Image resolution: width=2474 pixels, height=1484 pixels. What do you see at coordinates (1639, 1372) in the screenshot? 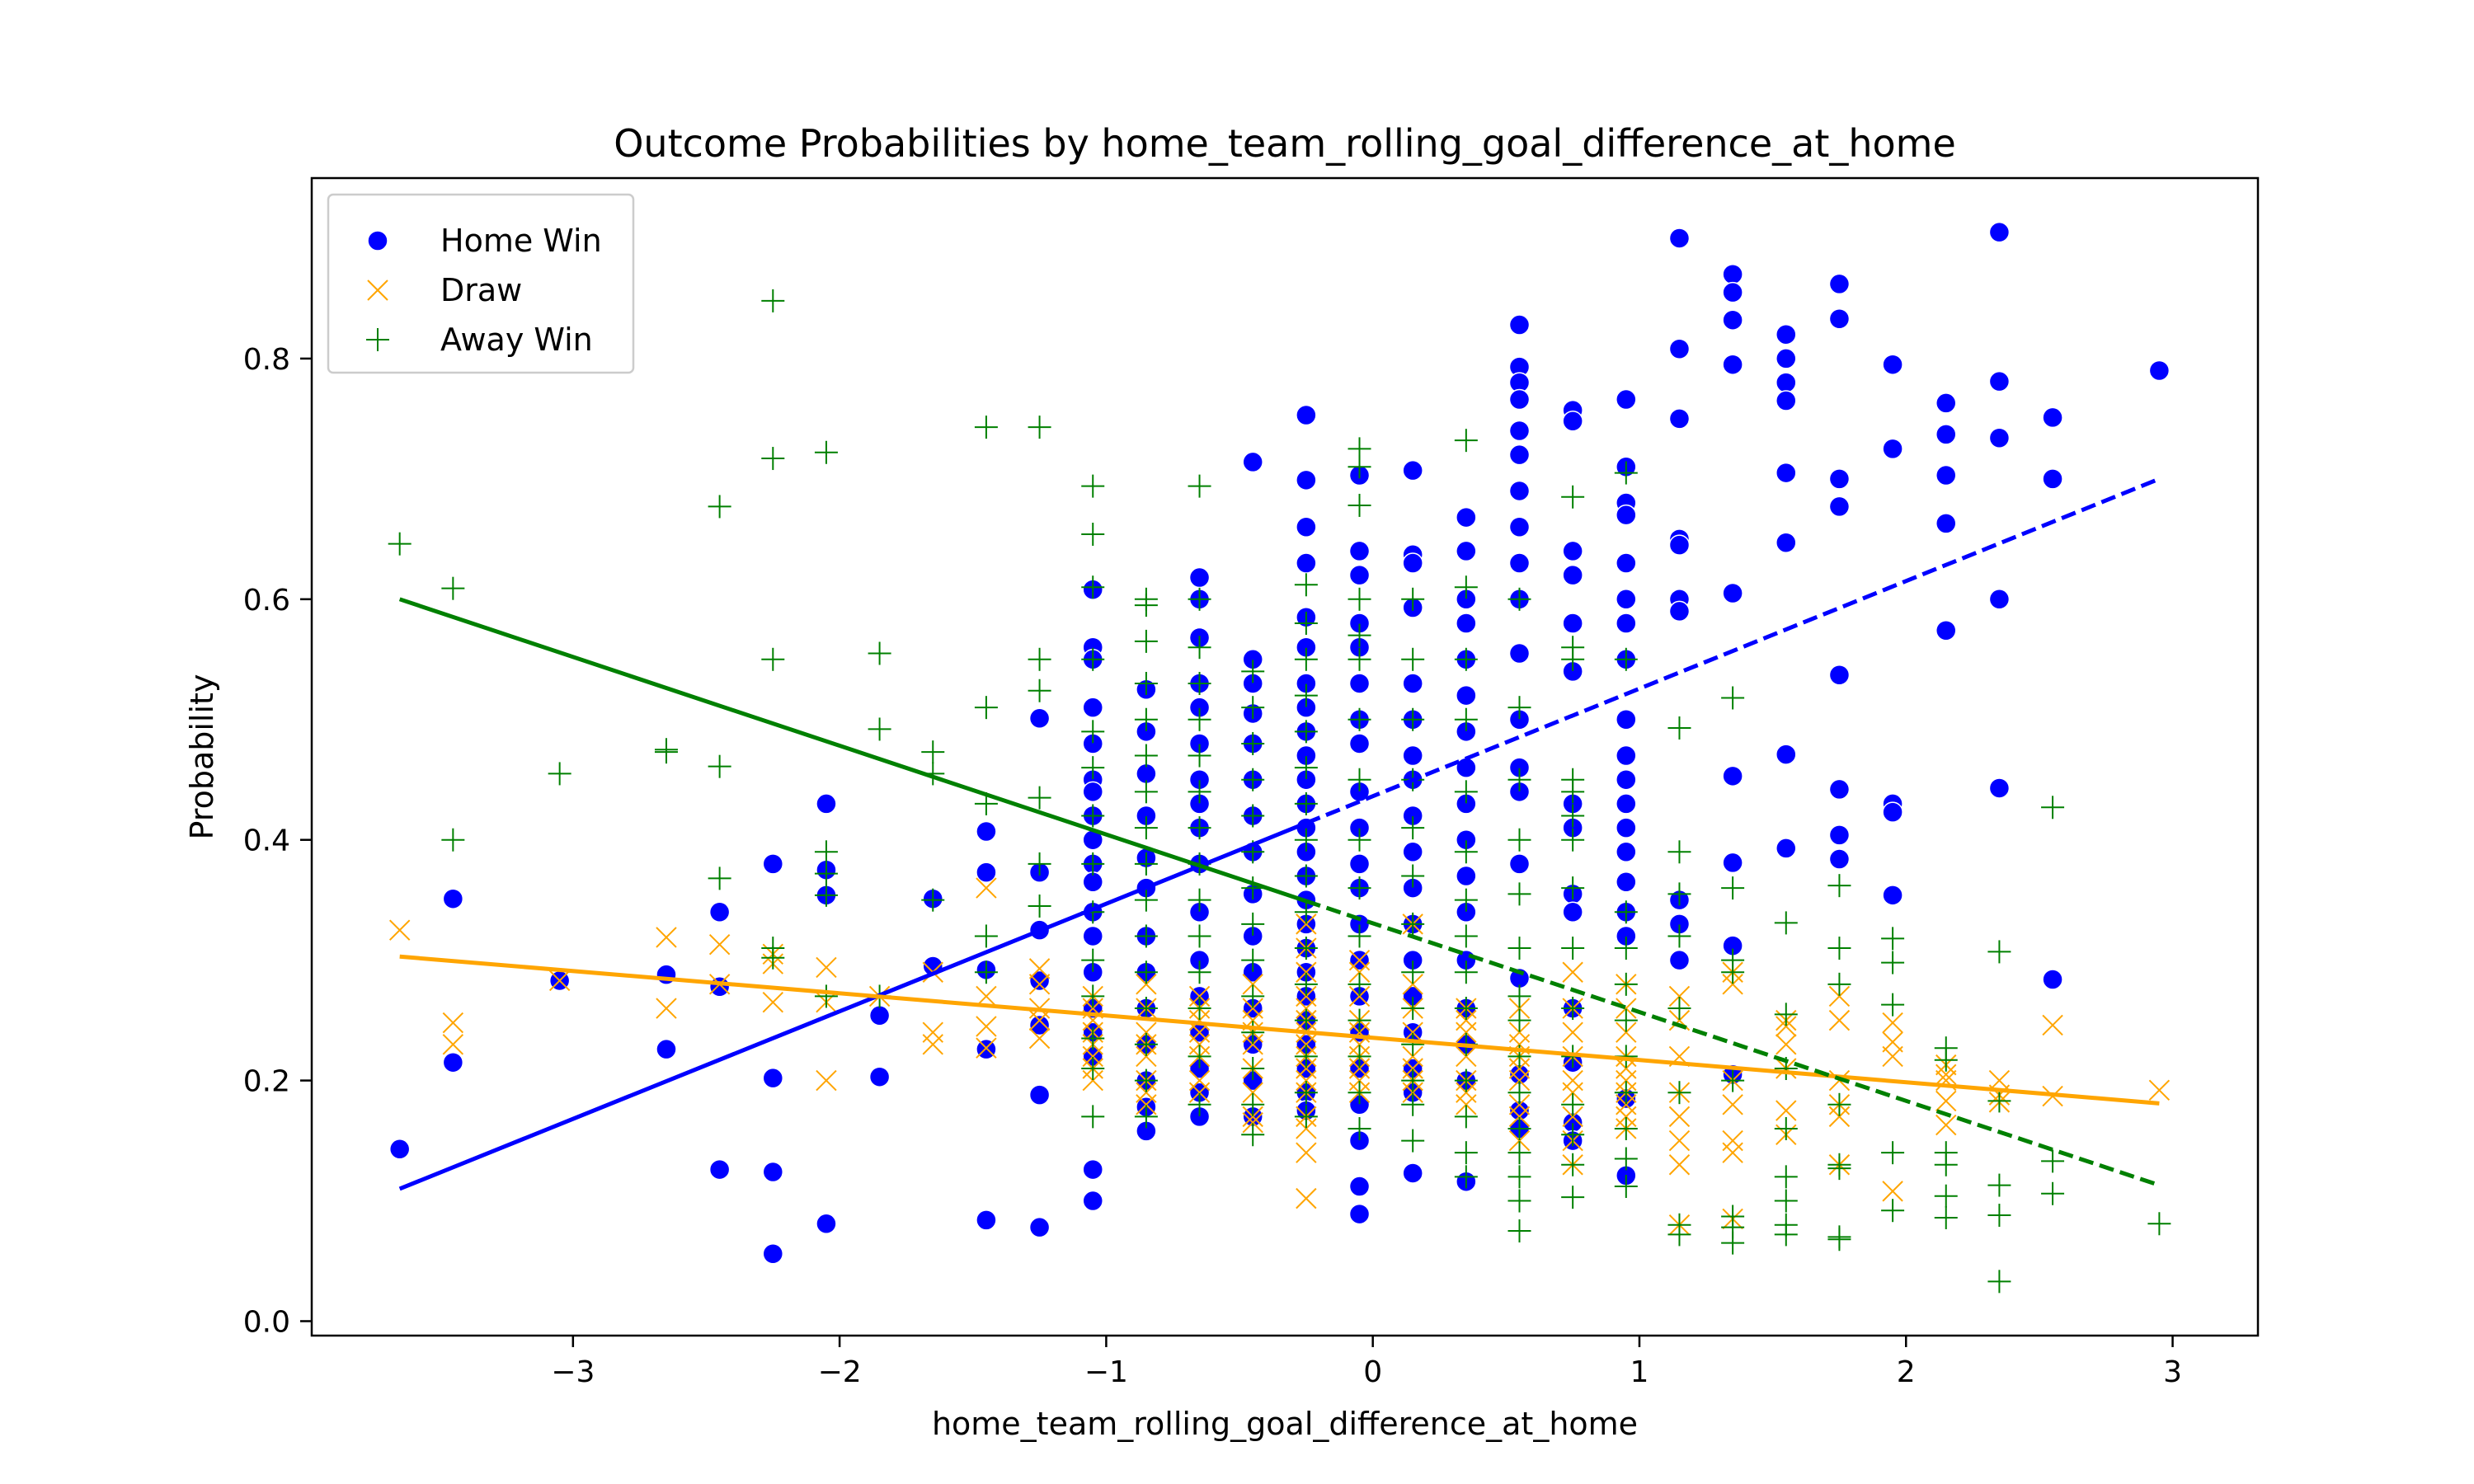
I see `x-tick-label: 1` at bounding box center [1639, 1372].